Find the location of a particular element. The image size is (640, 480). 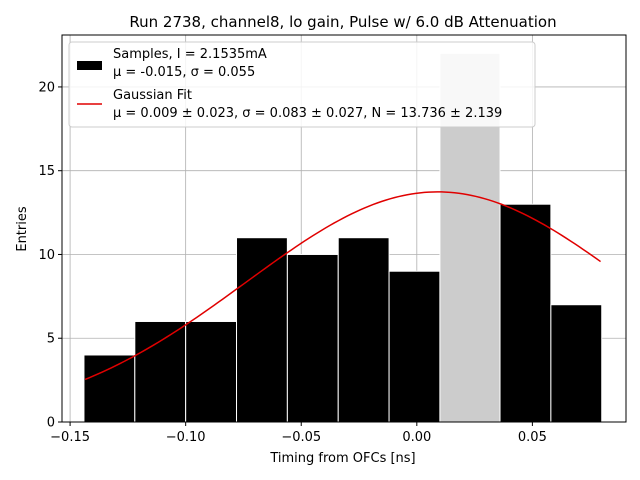

x-tick-label: −0.15 is located at coordinates (70, 437).